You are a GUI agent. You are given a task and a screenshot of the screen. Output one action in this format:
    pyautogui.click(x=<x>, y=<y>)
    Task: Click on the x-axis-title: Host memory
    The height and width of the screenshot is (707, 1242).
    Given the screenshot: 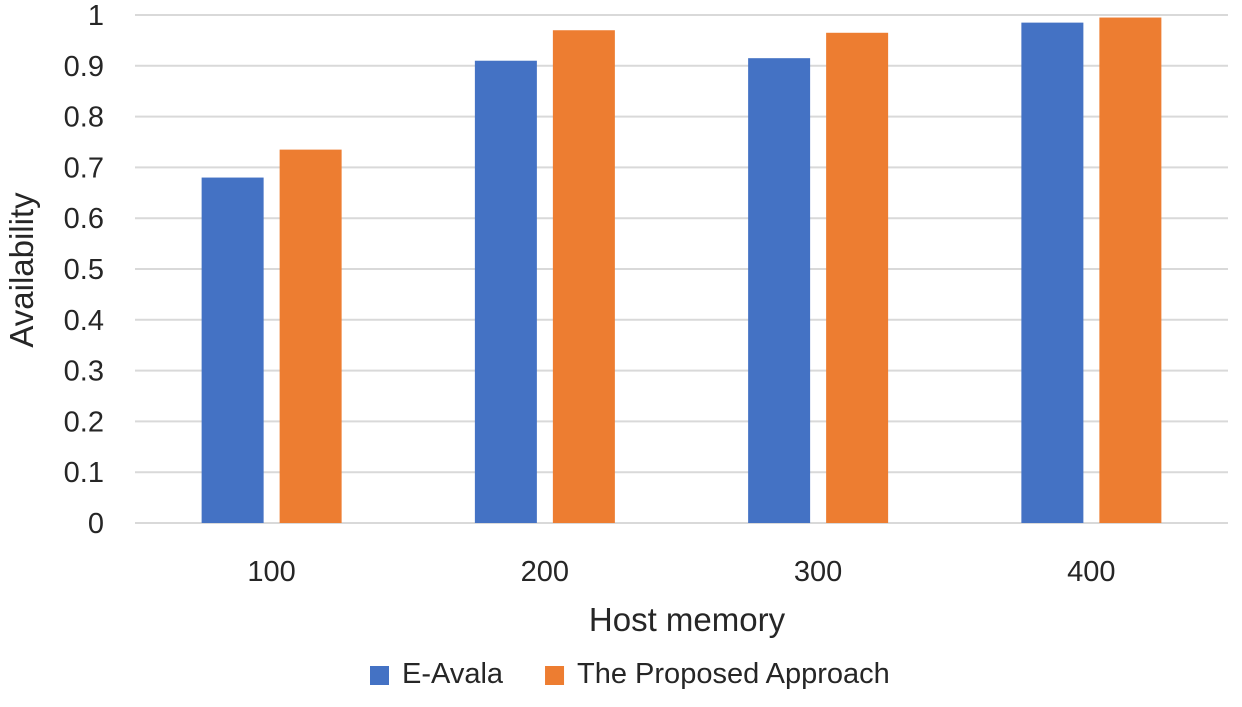 What is the action you would take?
    pyautogui.click(x=687, y=619)
    